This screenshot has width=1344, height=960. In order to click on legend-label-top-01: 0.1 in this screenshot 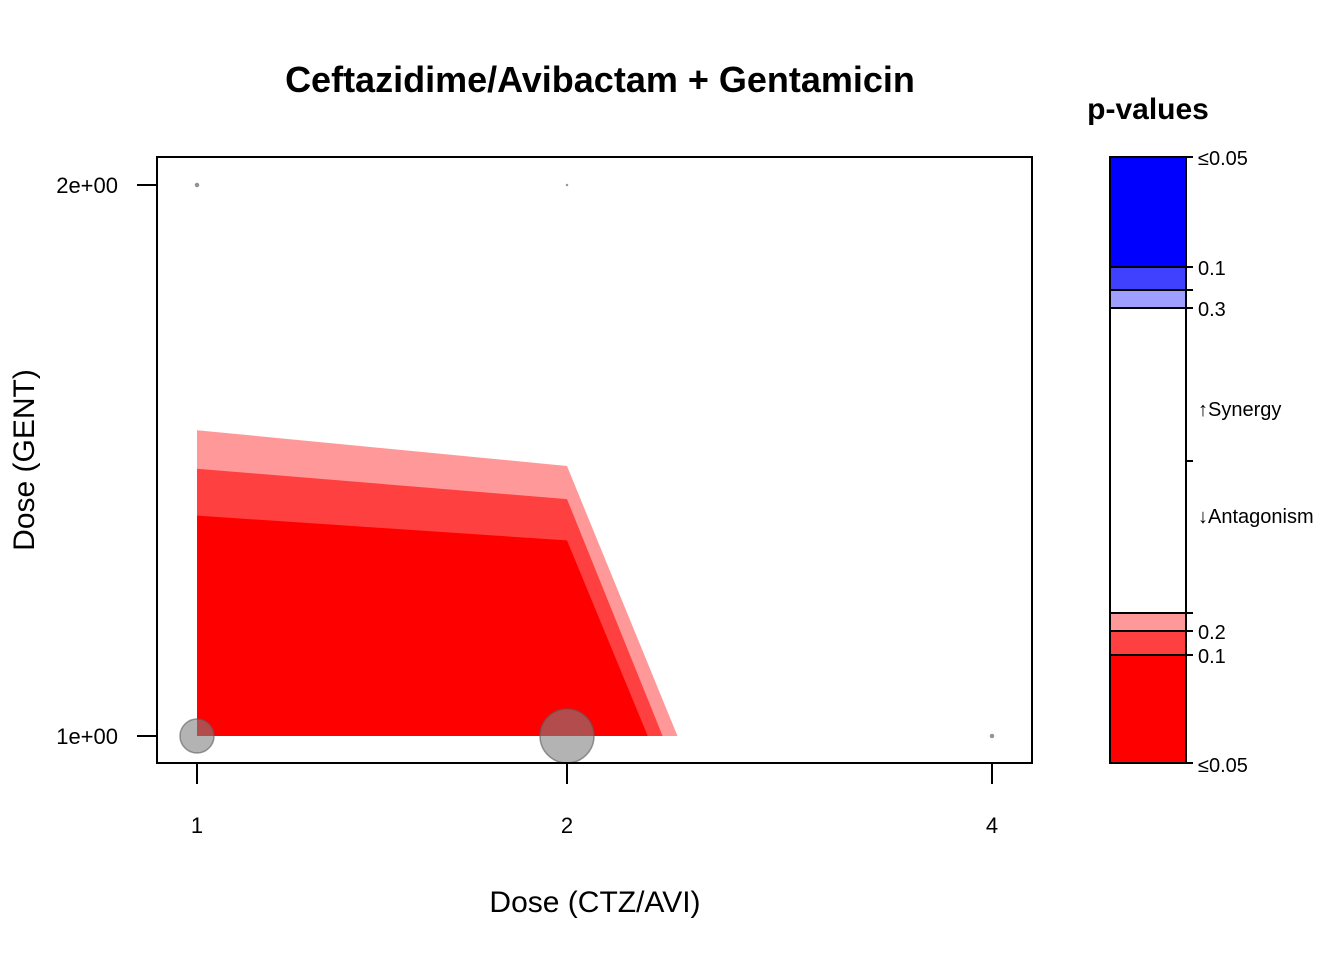, I will do `click(1212, 269)`.